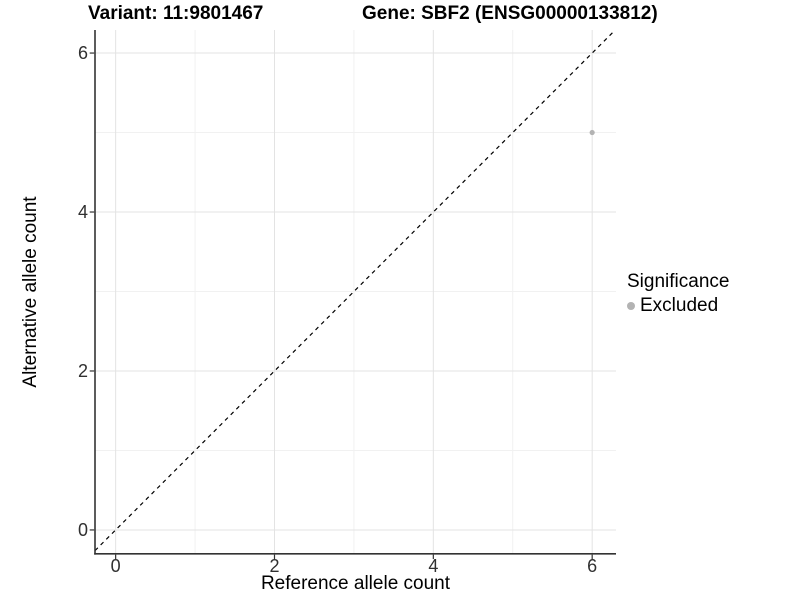 Image resolution: width=800 pixels, height=600 pixels. Describe the element at coordinates (678, 281) in the screenshot. I see `legend-title: Significance` at that location.